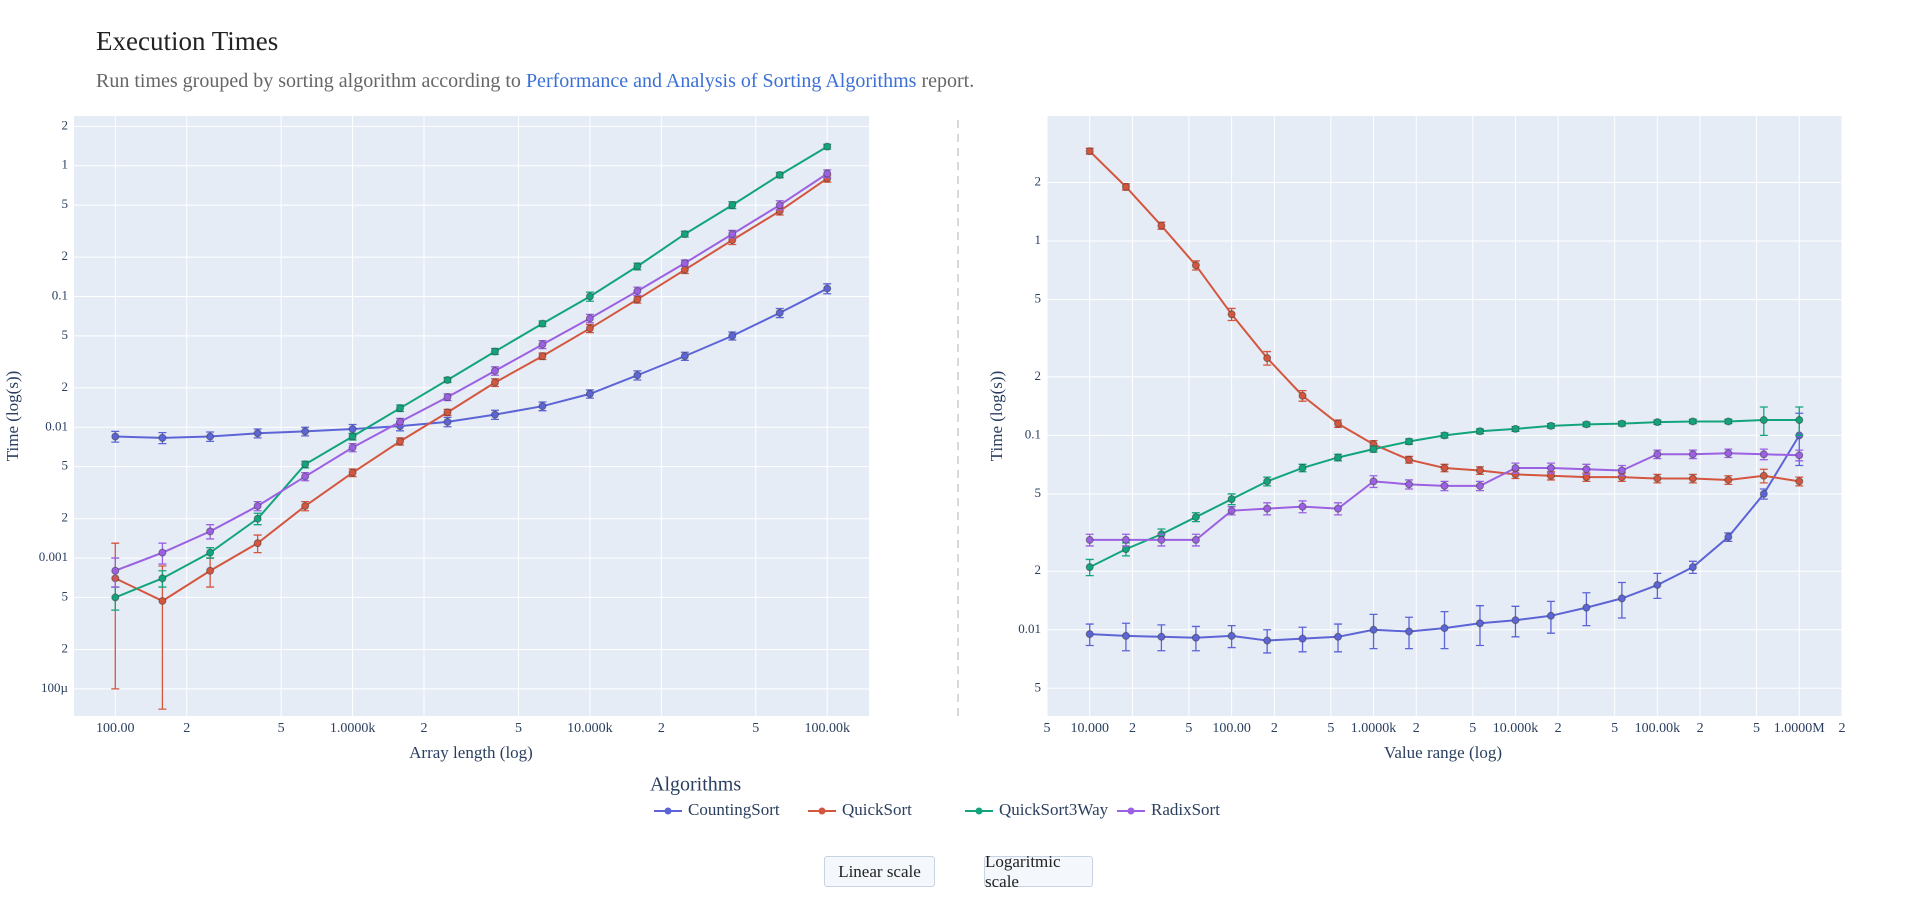 The image size is (1920, 922). What do you see at coordinates (1185, 809) in the screenshot?
I see `legend-label: RadixSort` at bounding box center [1185, 809].